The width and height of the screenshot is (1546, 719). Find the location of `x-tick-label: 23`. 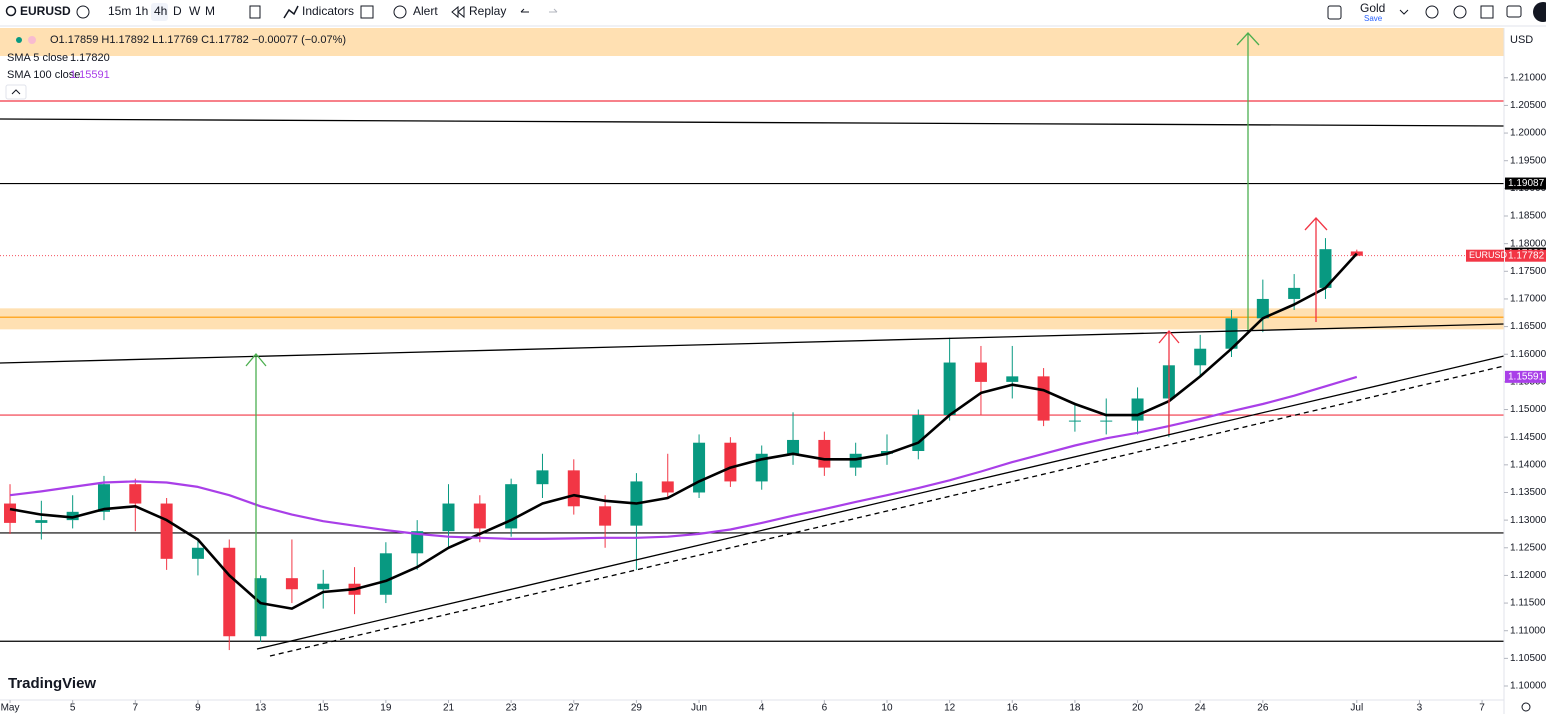

x-tick-label: 23 is located at coordinates (512, 708).